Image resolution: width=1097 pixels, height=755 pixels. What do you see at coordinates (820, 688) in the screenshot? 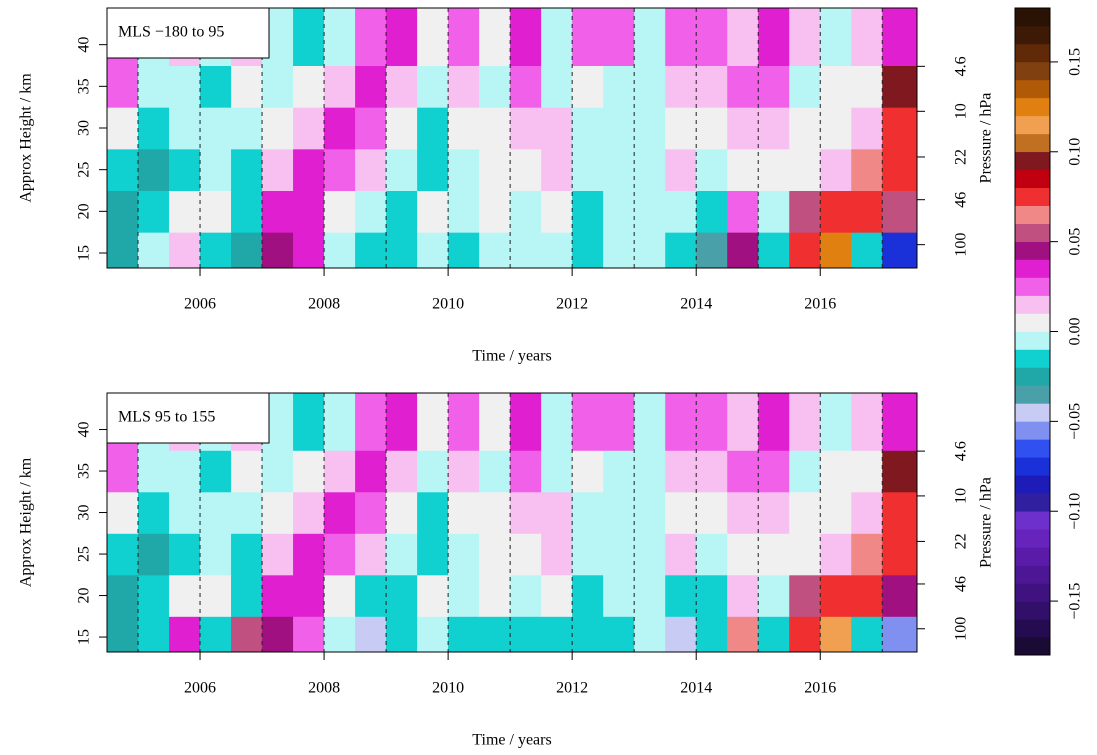
I see `x-tick-label: 2016` at bounding box center [820, 688].